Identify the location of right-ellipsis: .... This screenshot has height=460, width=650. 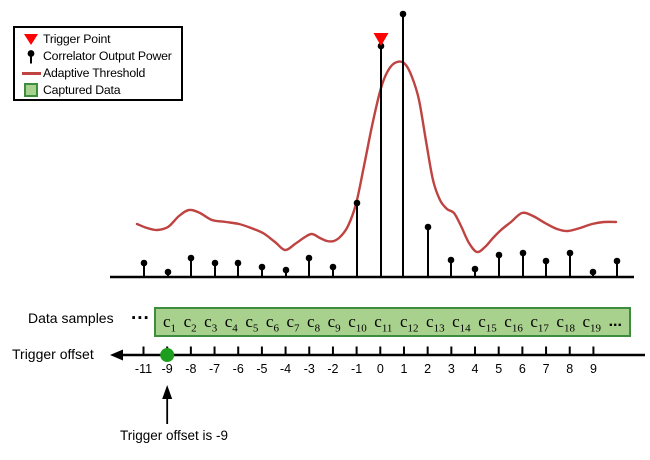
(615, 321).